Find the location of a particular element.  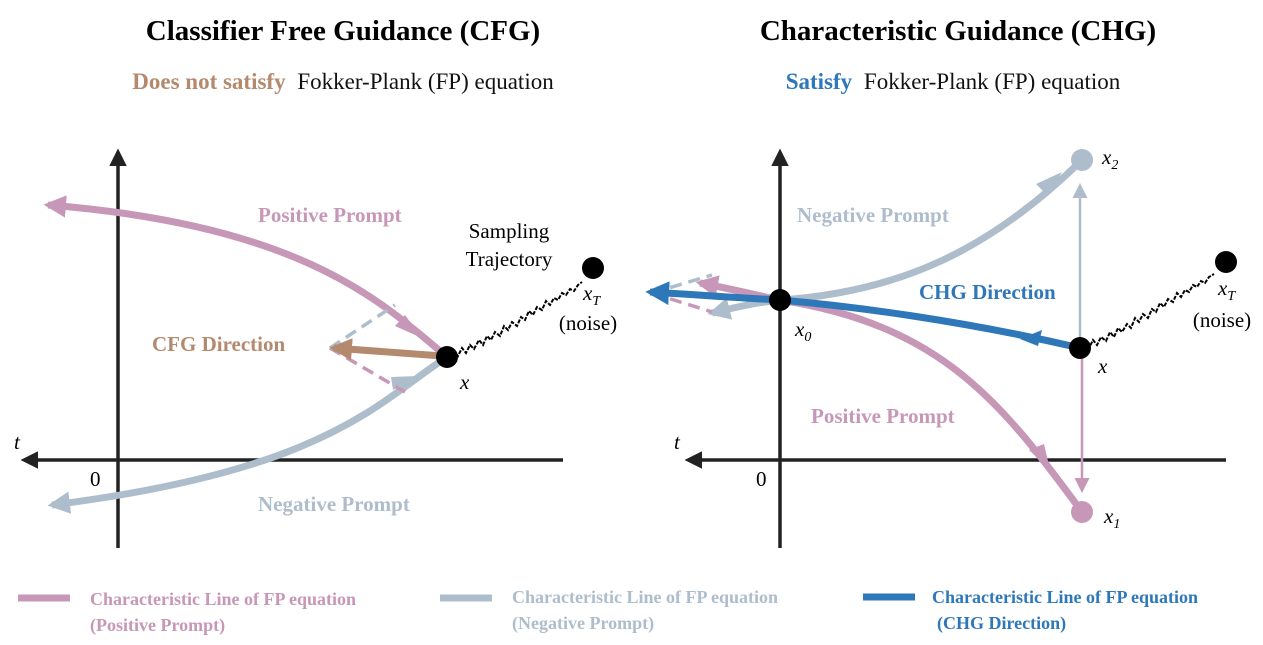

left-positive-label: Positive Prompt is located at coordinates (330, 215).